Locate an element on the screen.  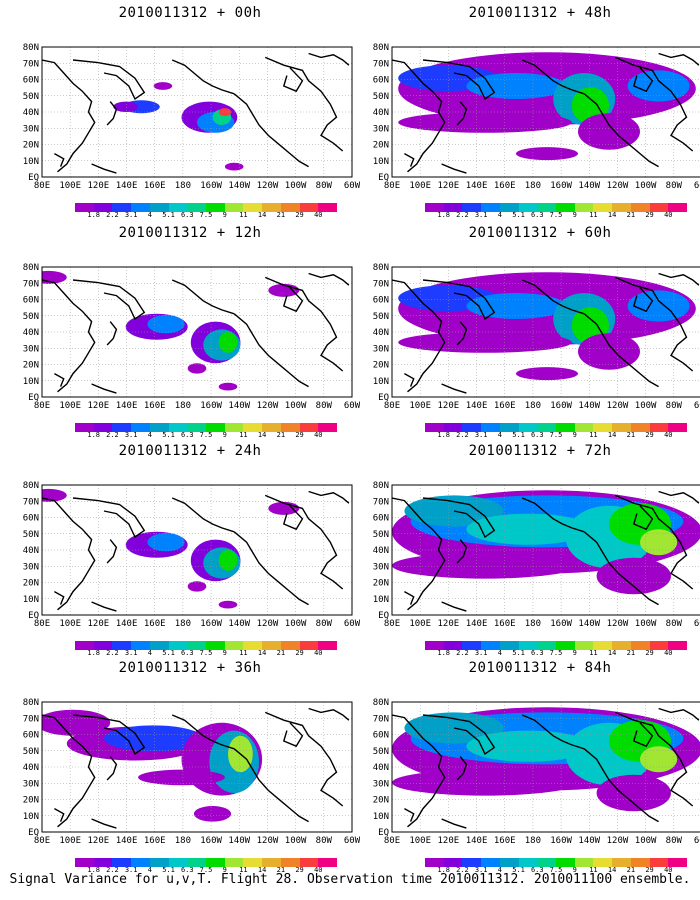
variance-field is located at coordinates (546, 112).